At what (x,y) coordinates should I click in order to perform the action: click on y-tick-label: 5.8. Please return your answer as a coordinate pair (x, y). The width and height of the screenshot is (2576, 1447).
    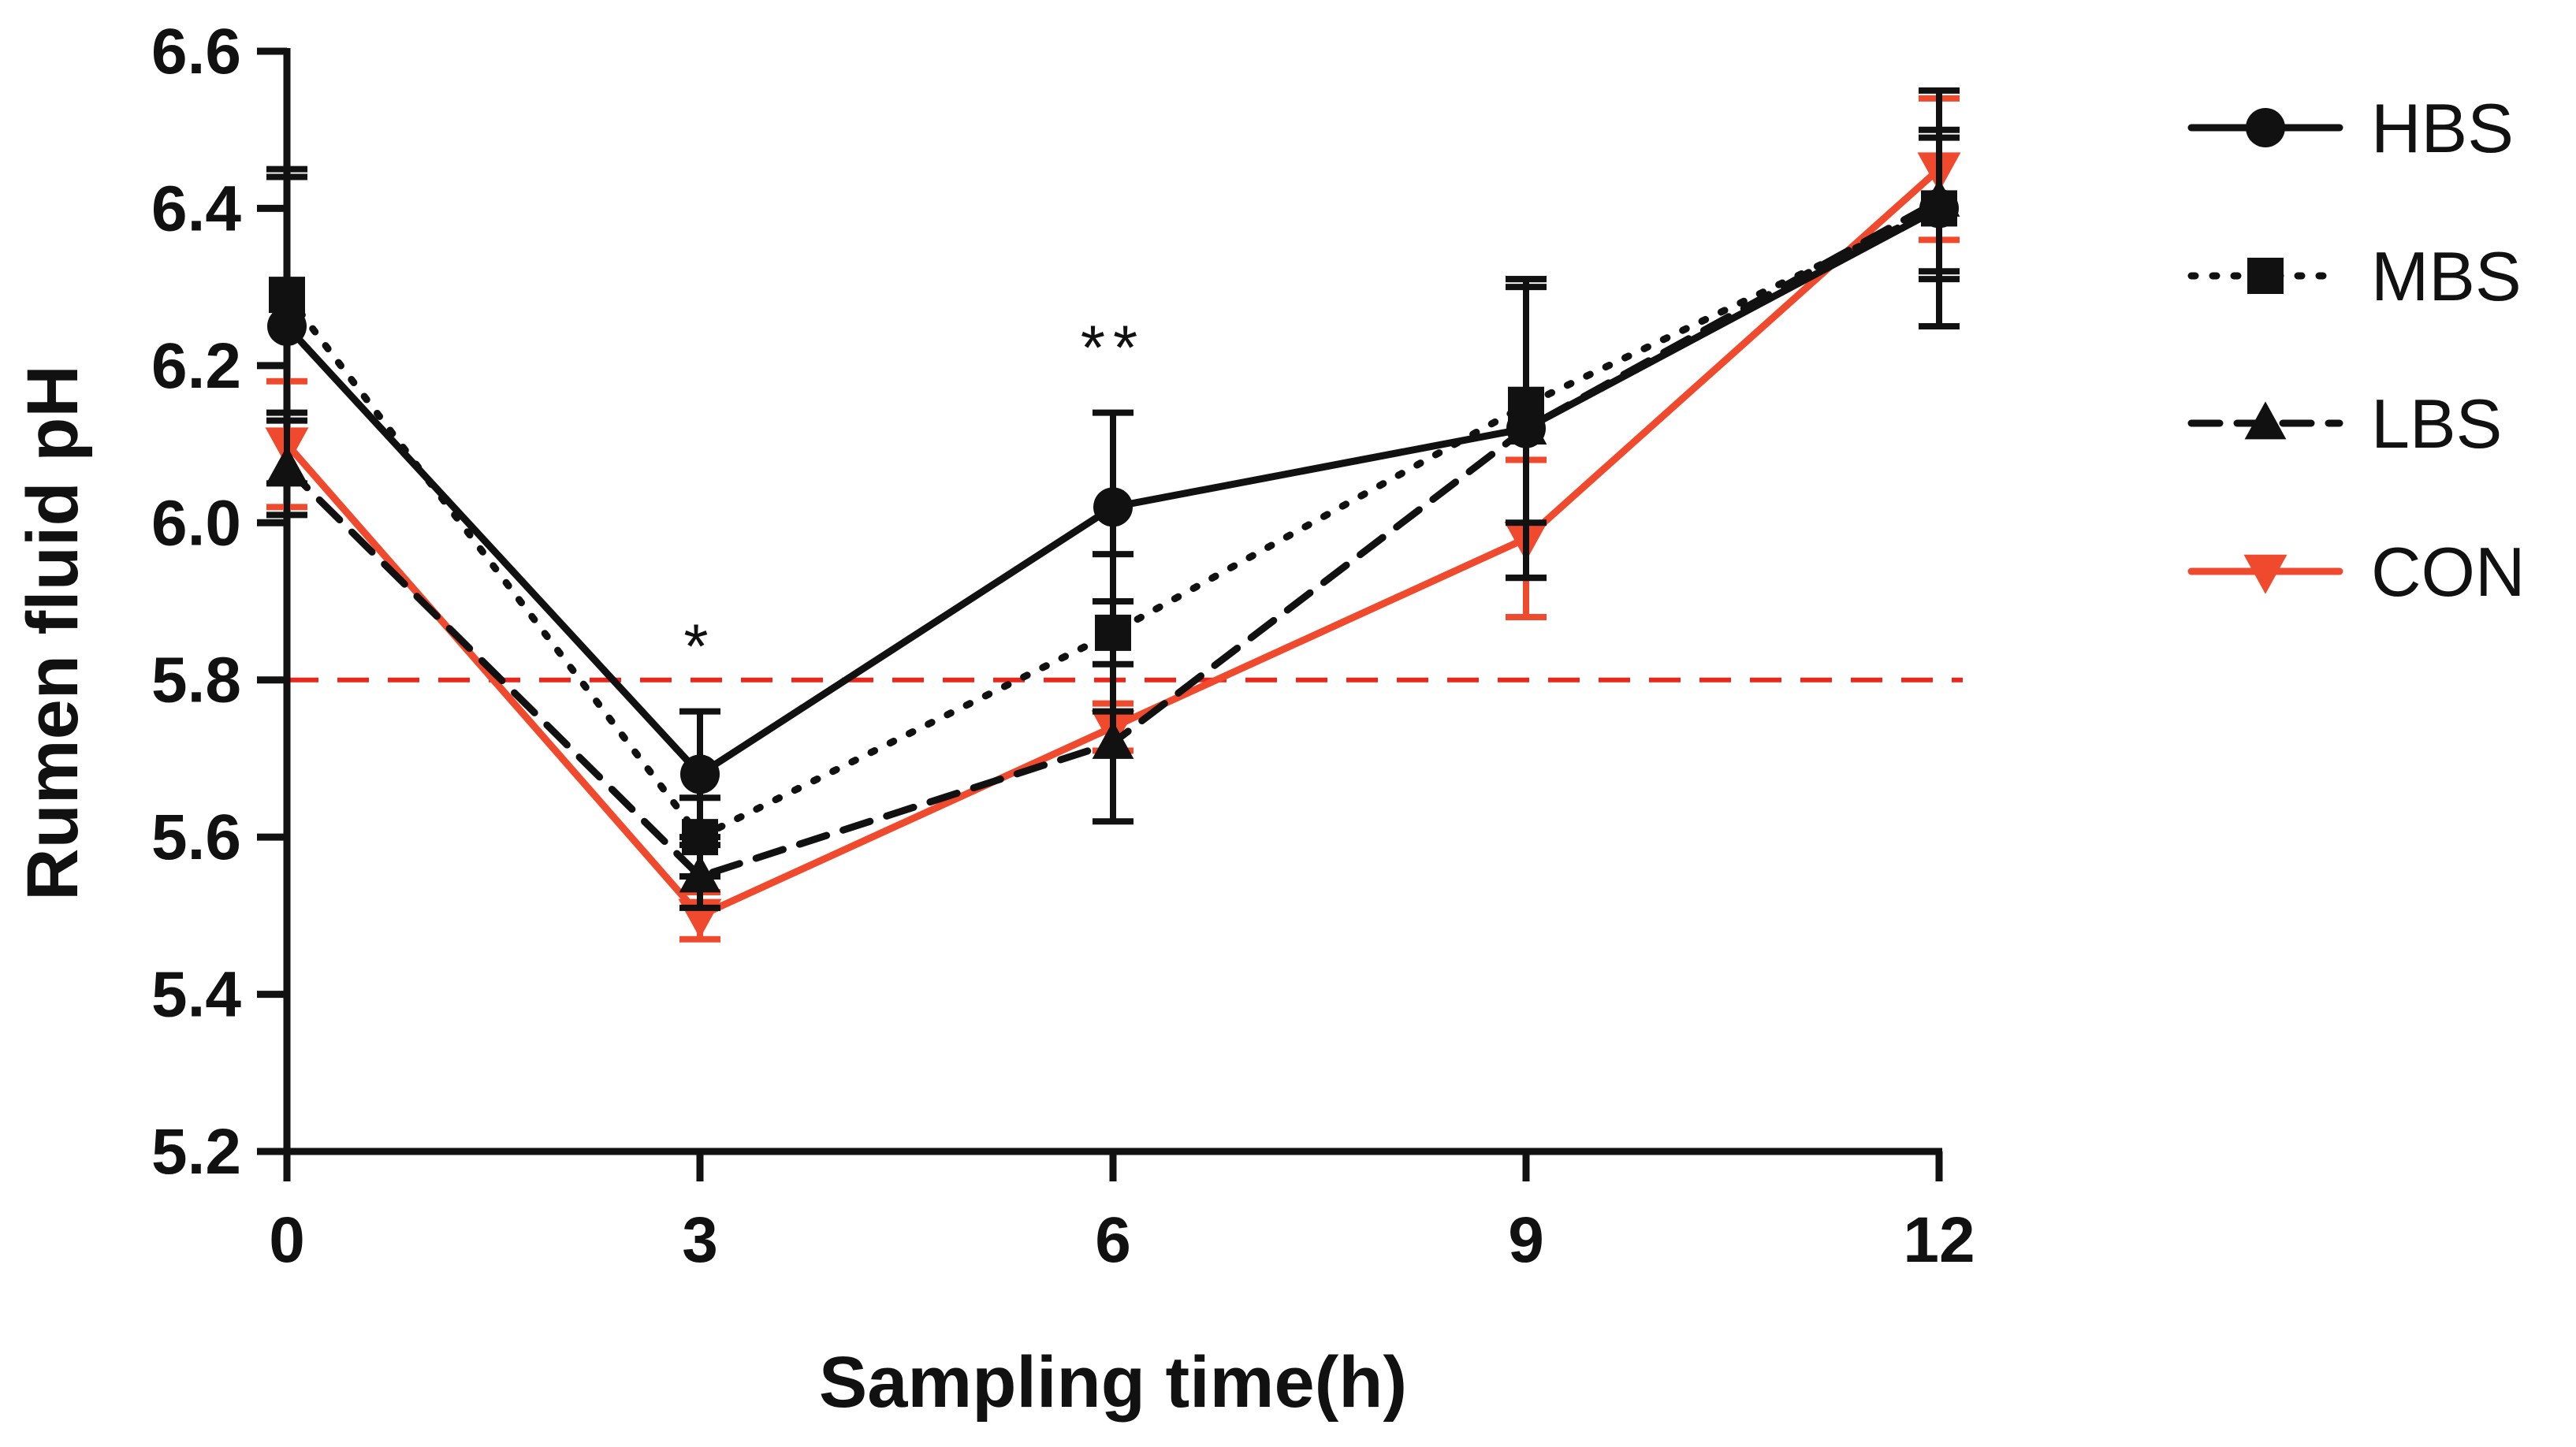
    Looking at the image, I should click on (196, 680).